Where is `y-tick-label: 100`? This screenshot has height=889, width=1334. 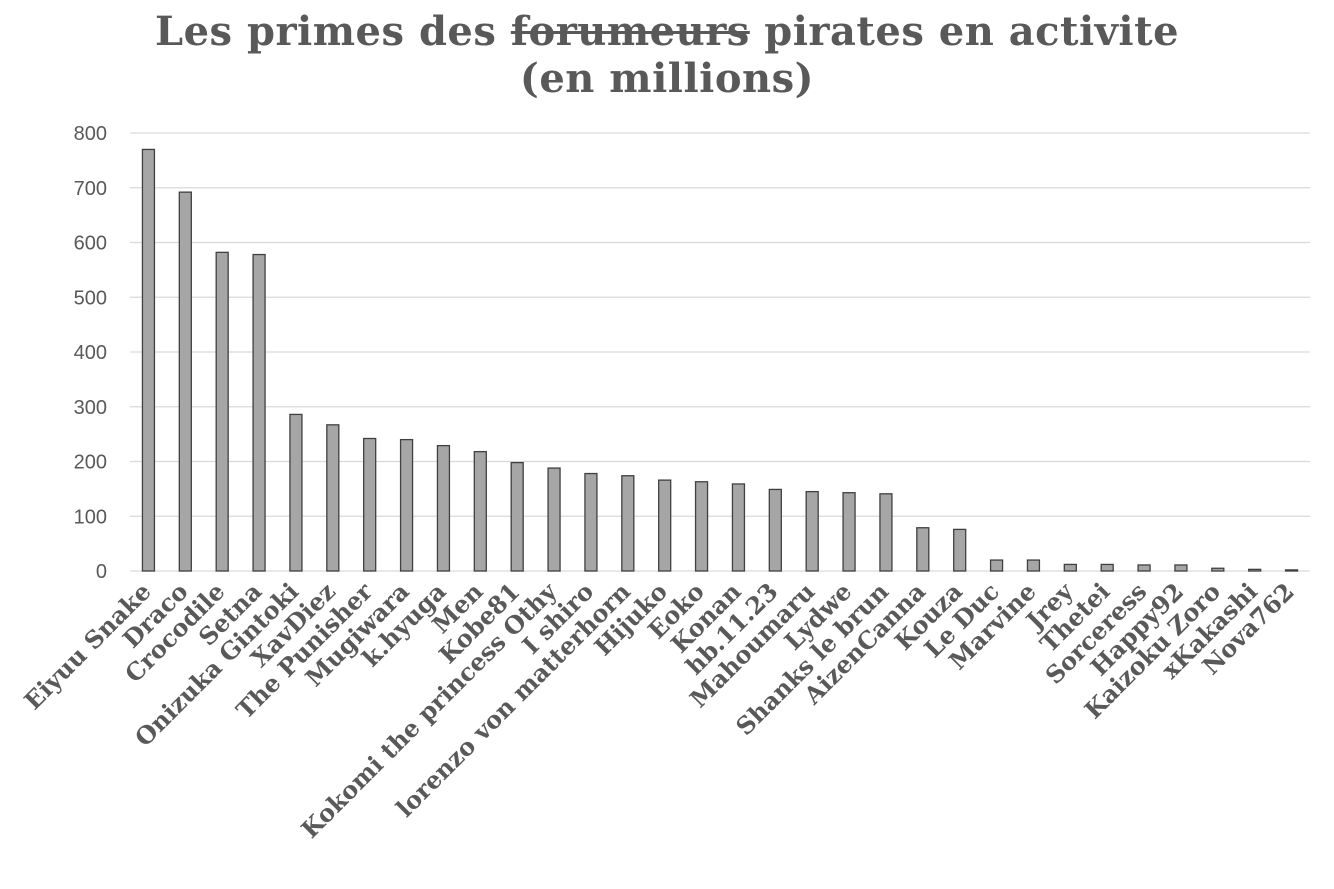
y-tick-label: 100 is located at coordinates (90, 517).